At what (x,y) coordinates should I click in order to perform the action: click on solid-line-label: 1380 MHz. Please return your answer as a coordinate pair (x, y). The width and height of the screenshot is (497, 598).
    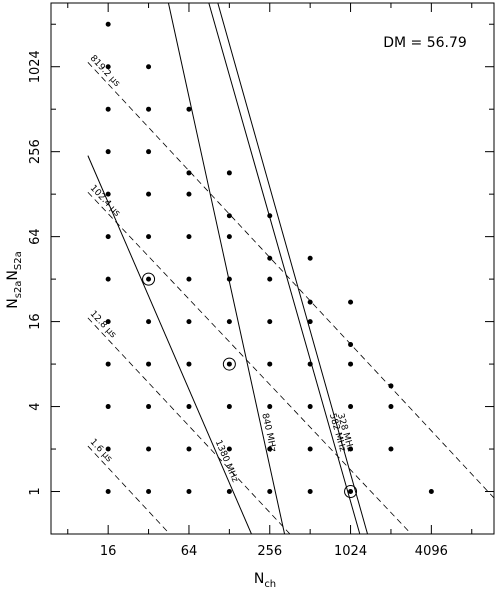
    Looking at the image, I should click on (226, 462).